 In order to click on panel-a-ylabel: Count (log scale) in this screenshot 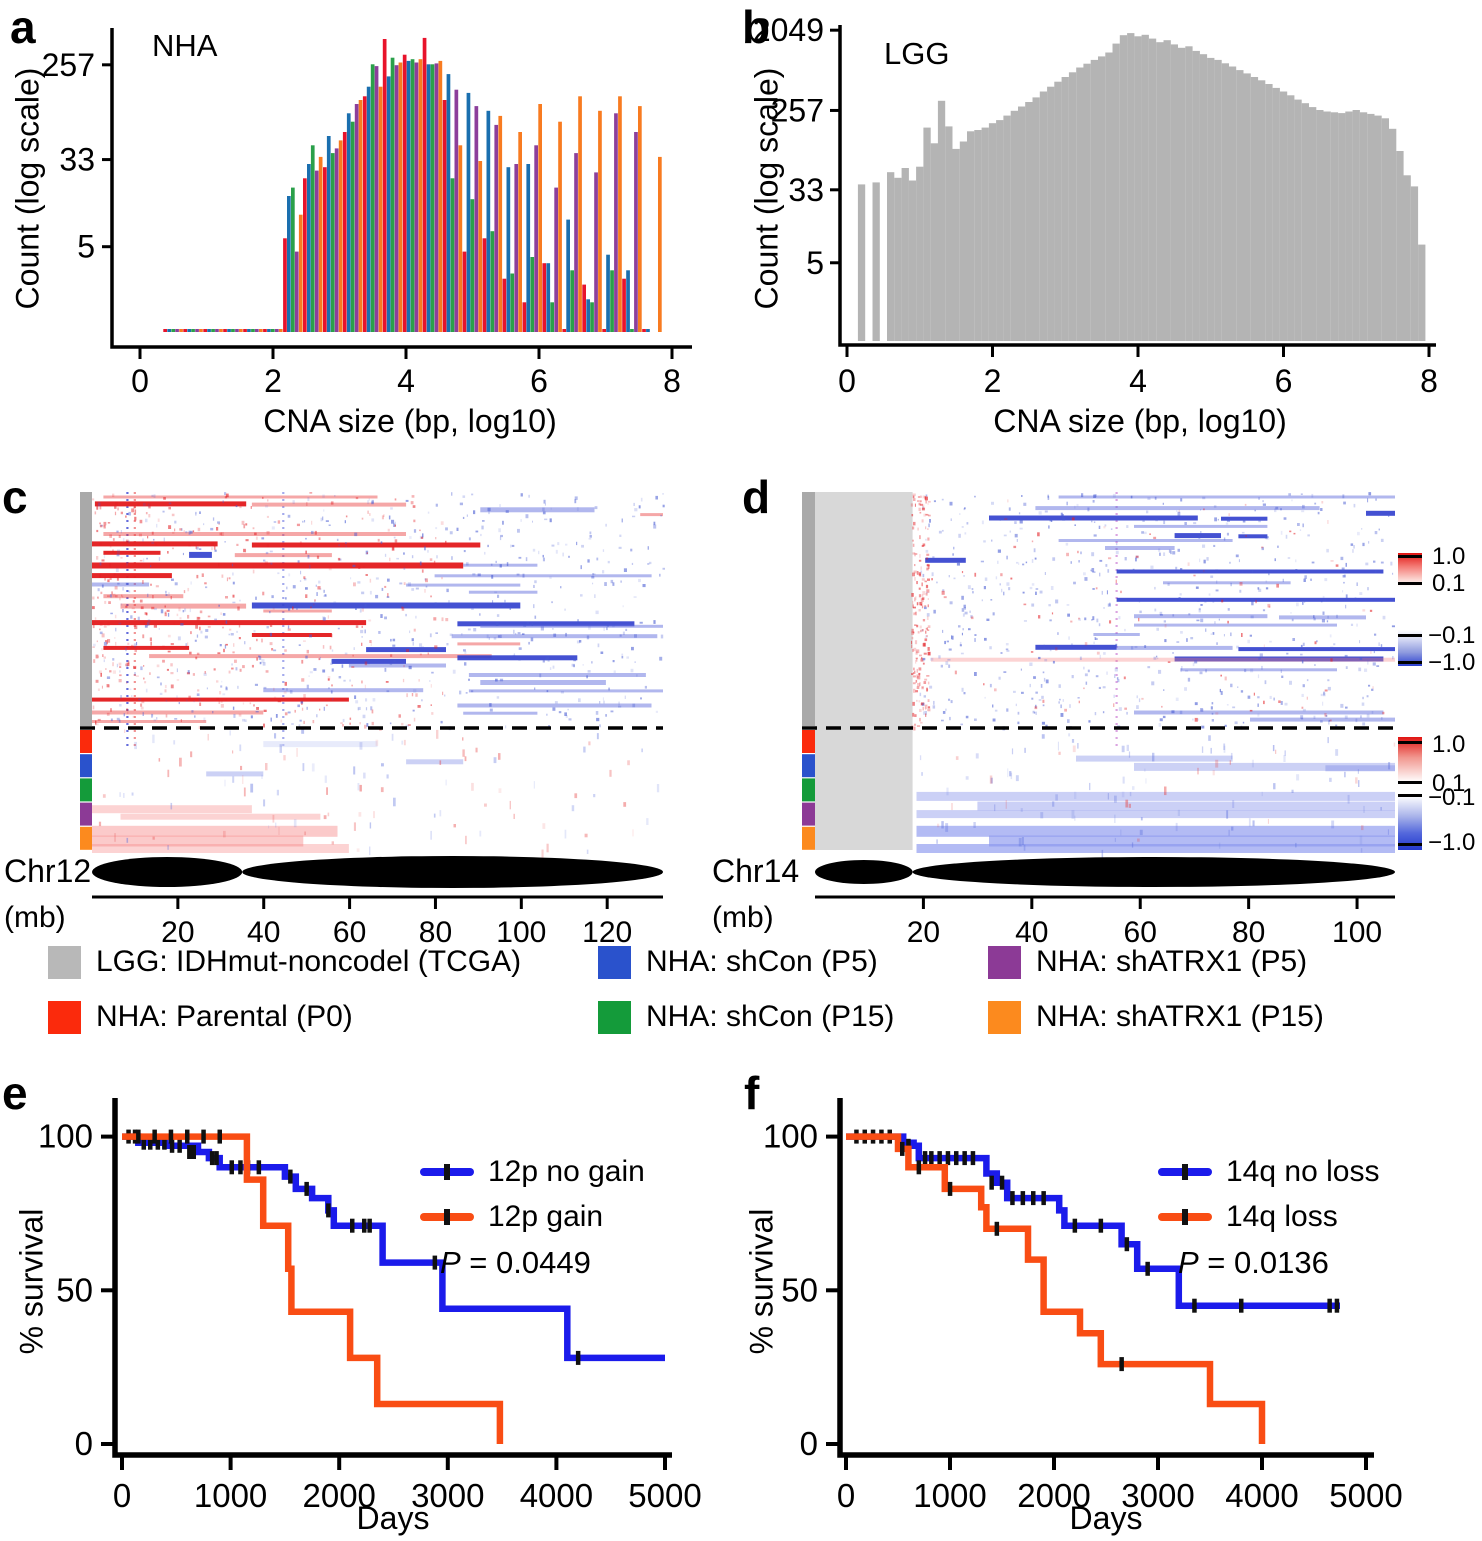, I will do `click(27, 188)`.